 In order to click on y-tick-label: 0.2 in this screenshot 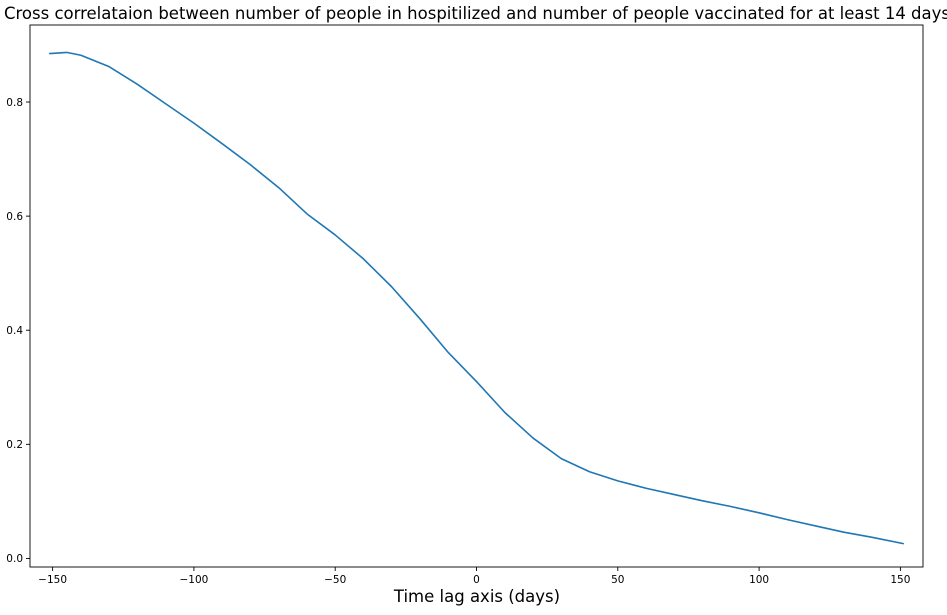, I will do `click(14, 445)`.